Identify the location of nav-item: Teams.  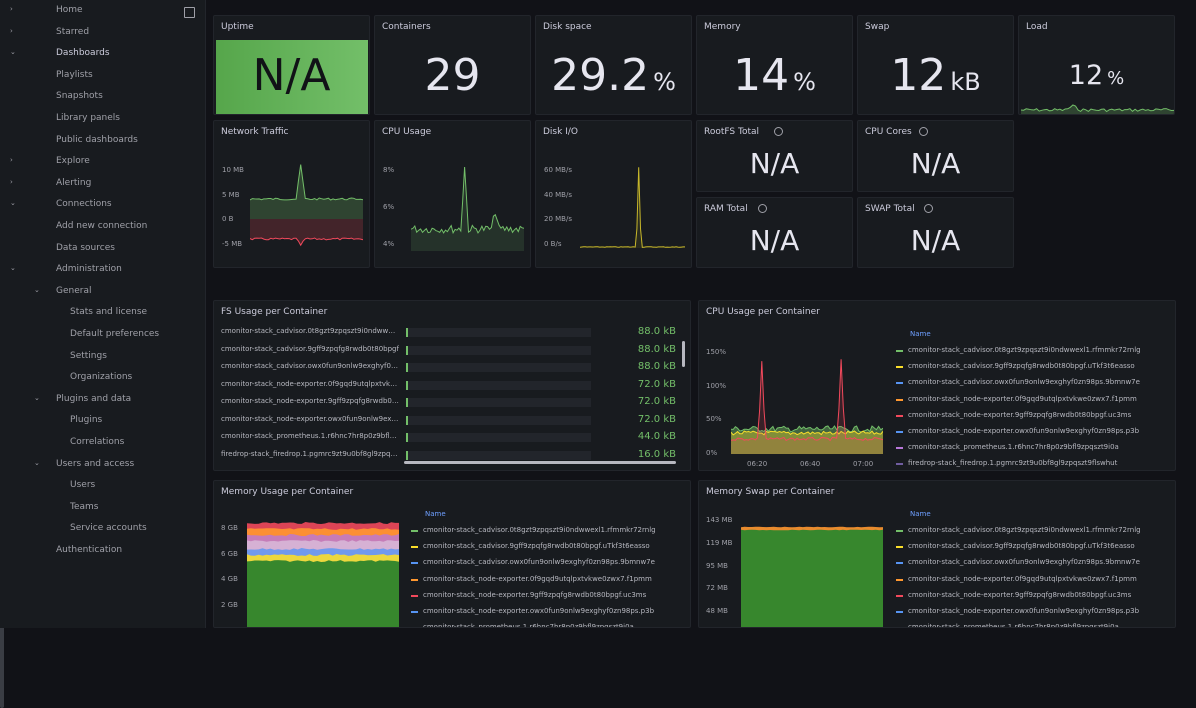
(84, 506).